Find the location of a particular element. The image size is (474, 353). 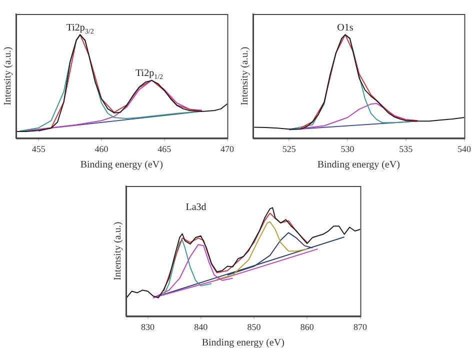

x-tick-label: 525 is located at coordinates (289, 149).